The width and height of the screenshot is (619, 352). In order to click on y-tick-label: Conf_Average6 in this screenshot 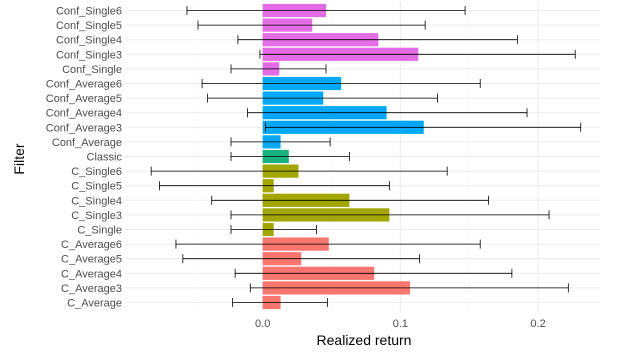, I will do `click(84, 85)`.